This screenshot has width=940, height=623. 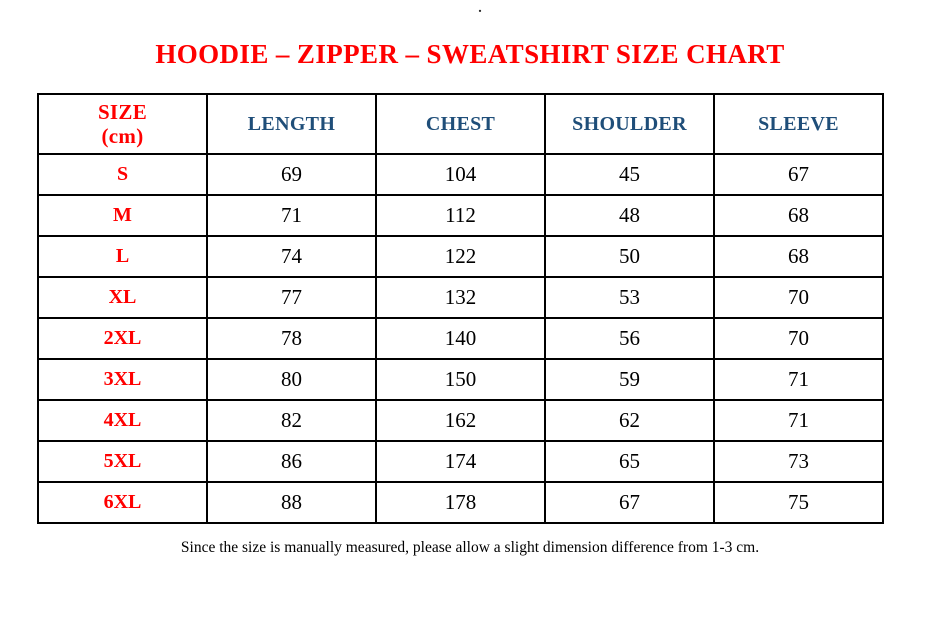 What do you see at coordinates (798, 174) in the screenshot?
I see `sleeve-value: 67` at bounding box center [798, 174].